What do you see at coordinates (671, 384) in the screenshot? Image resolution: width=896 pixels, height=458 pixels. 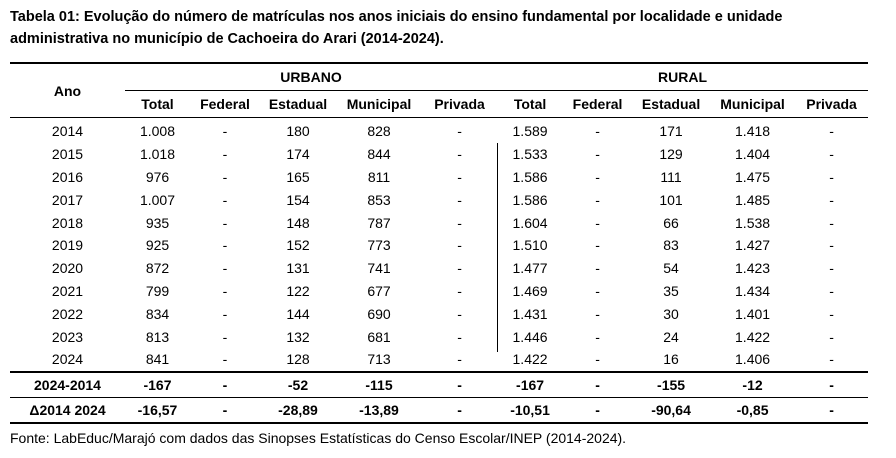 I see `summary-cell: -155` at bounding box center [671, 384].